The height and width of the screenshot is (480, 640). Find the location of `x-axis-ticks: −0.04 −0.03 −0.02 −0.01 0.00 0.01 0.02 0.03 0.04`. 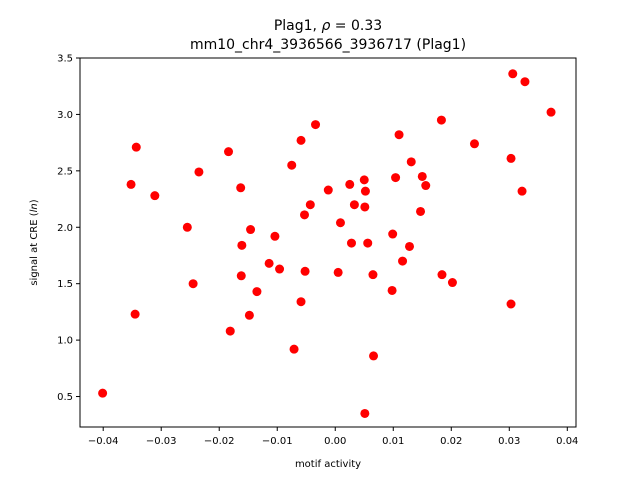

x-axis-ticks: −0.04 −0.03 −0.02 −0.01 0.00 0.01 0.02 0.03 0.04 is located at coordinates (333, 437).